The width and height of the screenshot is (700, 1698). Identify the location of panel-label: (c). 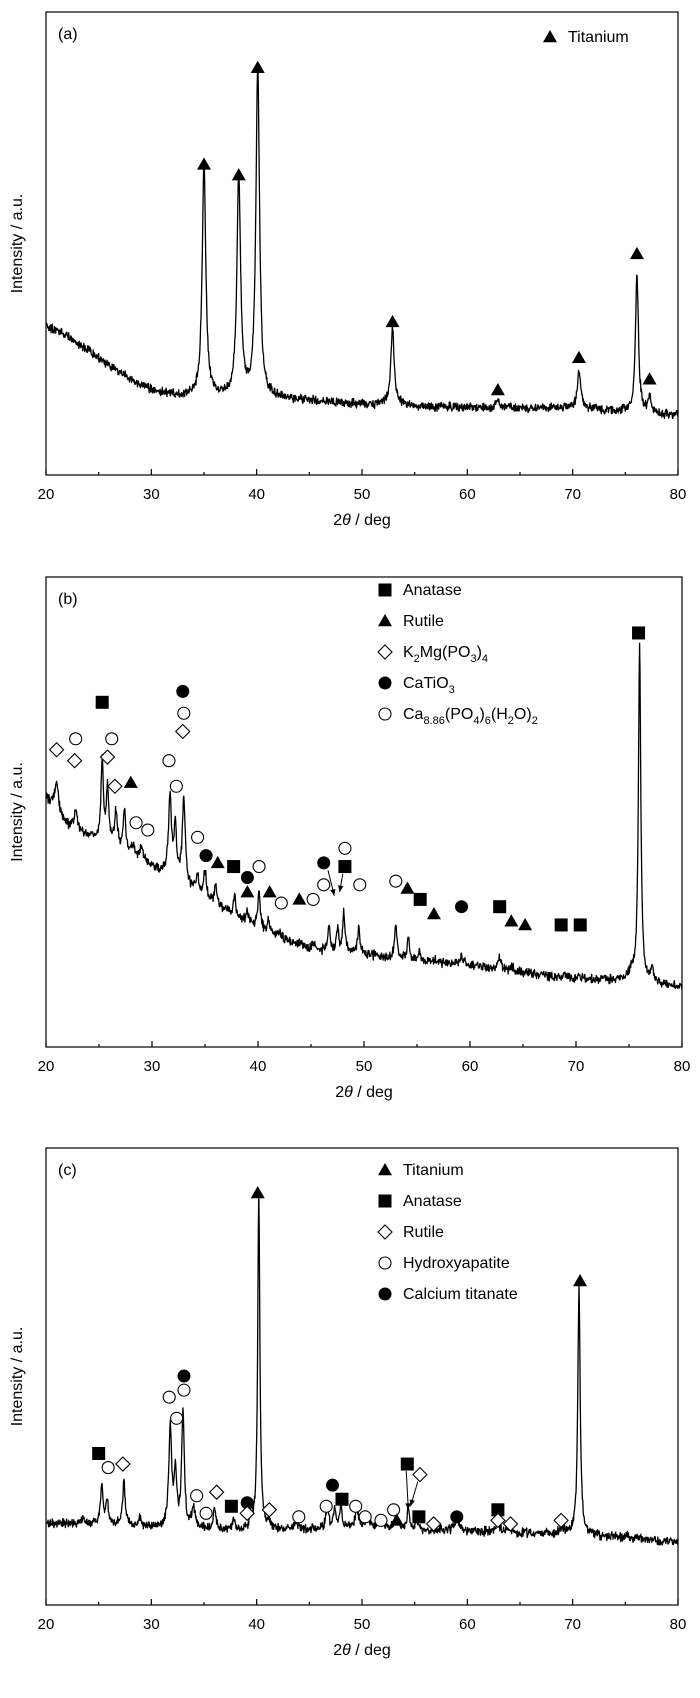
(67, 1170).